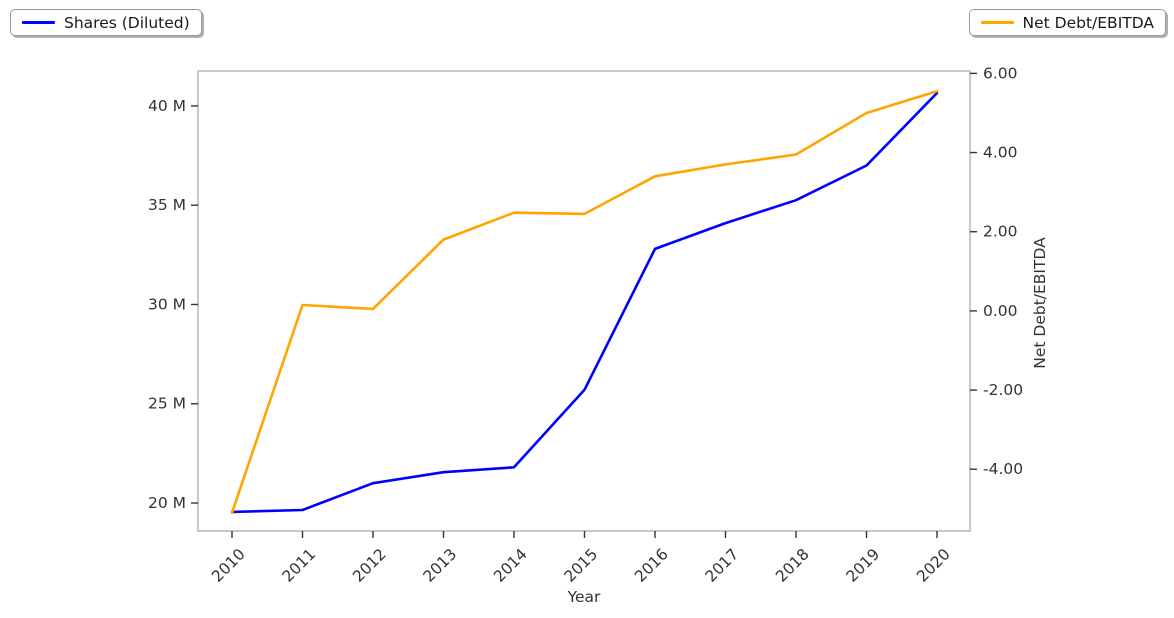 This screenshot has height=618, width=1174. I want to click on right-axis-tick-label: 6.00, so click(1000, 73).